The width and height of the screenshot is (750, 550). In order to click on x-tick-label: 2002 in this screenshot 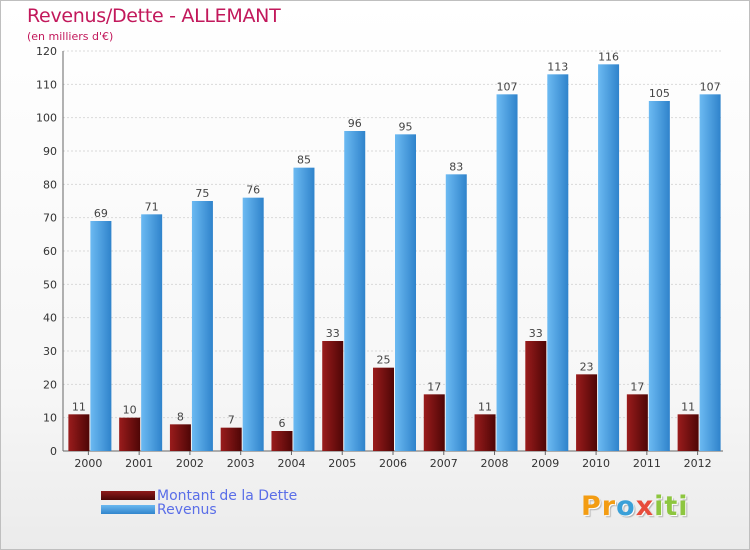, I will do `click(190, 463)`.